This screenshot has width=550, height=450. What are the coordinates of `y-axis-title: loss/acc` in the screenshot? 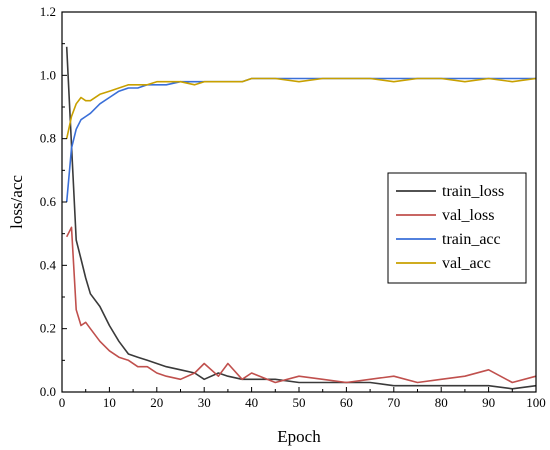 It's located at (16, 202).